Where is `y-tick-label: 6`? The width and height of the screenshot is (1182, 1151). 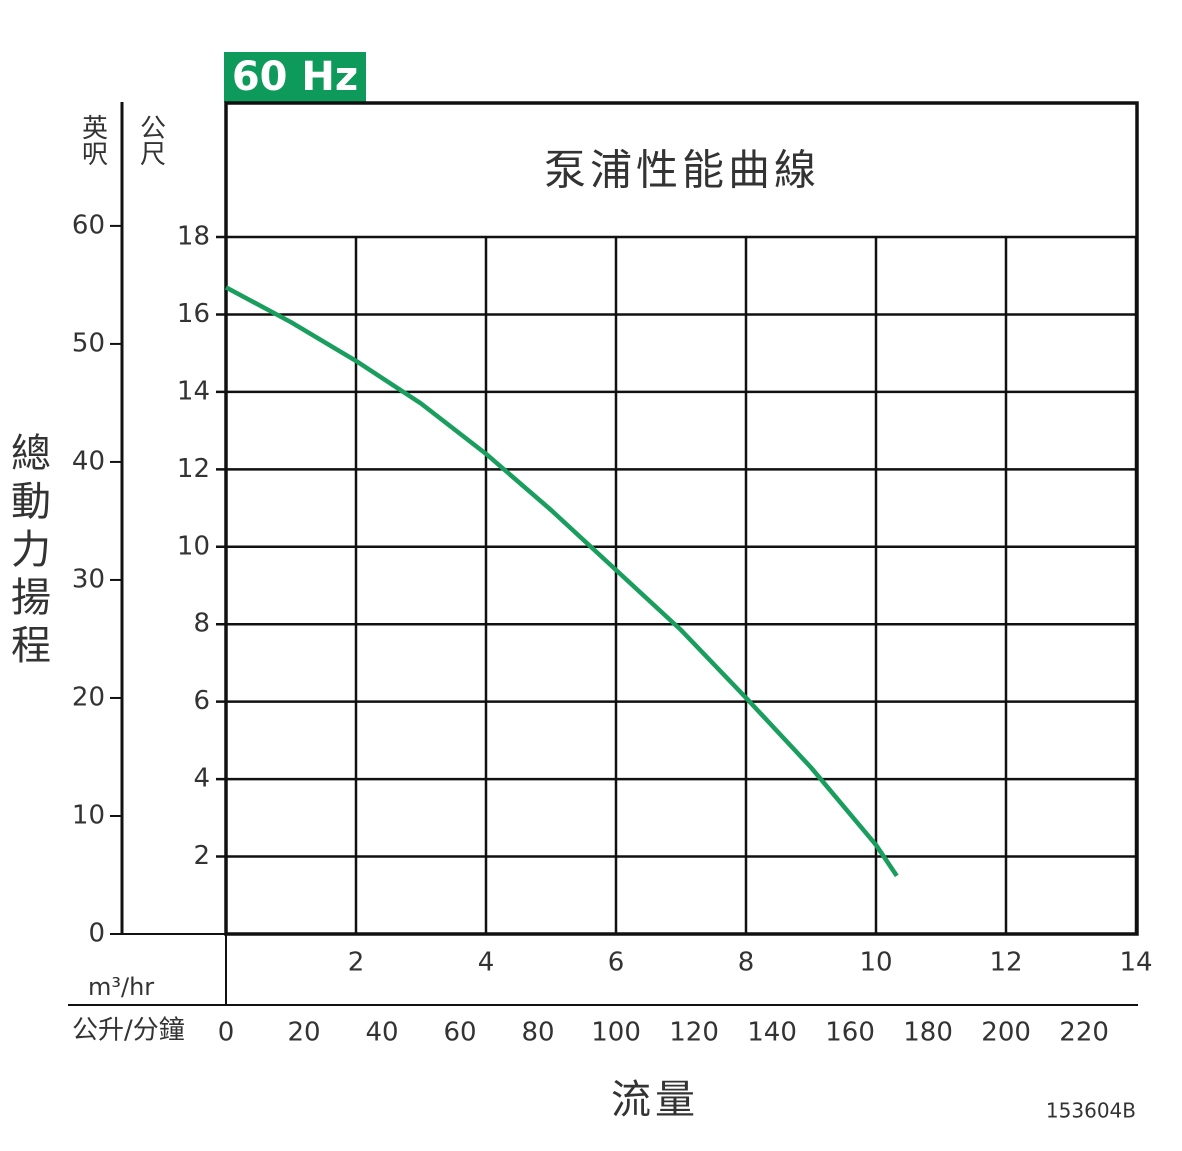 y-tick-label: 6 is located at coordinates (201, 701).